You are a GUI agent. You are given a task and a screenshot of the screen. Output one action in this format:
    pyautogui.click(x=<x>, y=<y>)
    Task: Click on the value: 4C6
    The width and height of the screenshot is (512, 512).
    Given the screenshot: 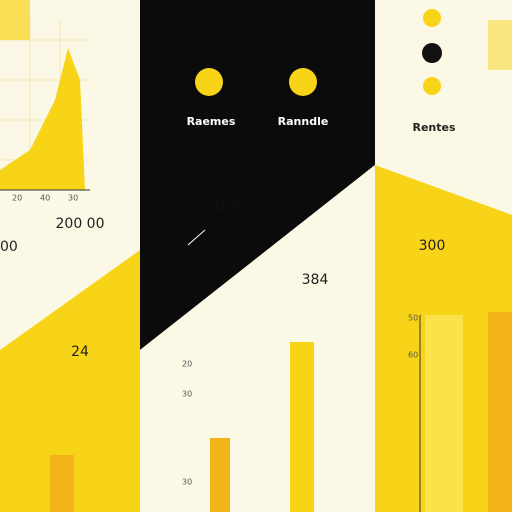 What is the action you would take?
    pyautogui.click(x=225, y=207)
    